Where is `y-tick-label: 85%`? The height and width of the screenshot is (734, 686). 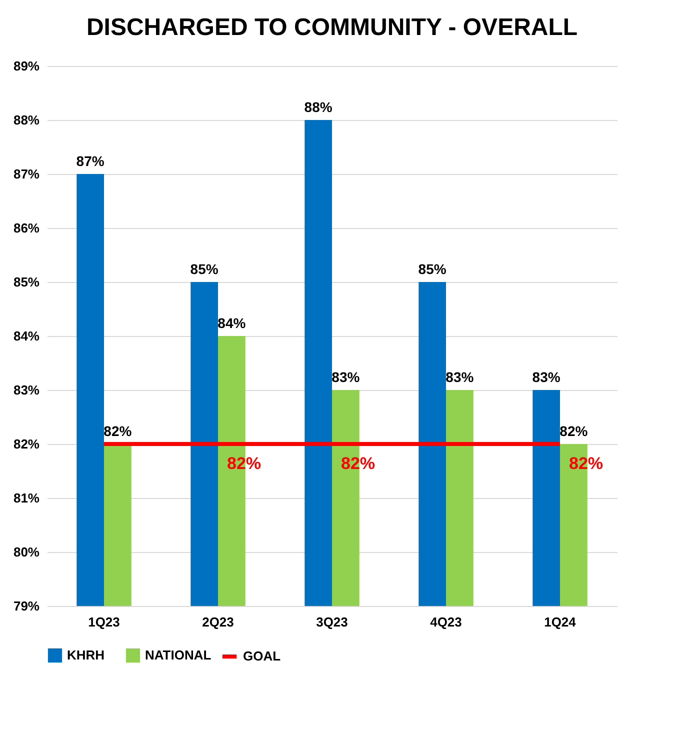 y-tick-label: 85% is located at coordinates (26, 282).